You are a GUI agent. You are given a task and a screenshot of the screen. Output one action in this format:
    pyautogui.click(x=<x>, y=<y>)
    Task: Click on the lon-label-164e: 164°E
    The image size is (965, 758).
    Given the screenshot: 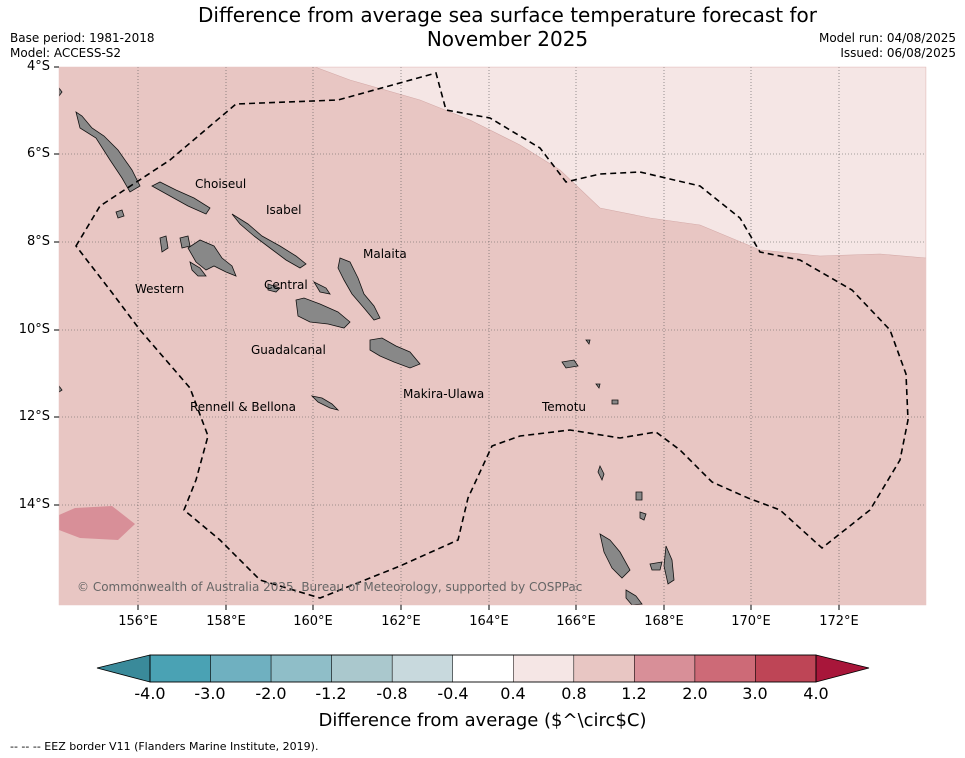 What is the action you would take?
    pyautogui.click(x=489, y=621)
    